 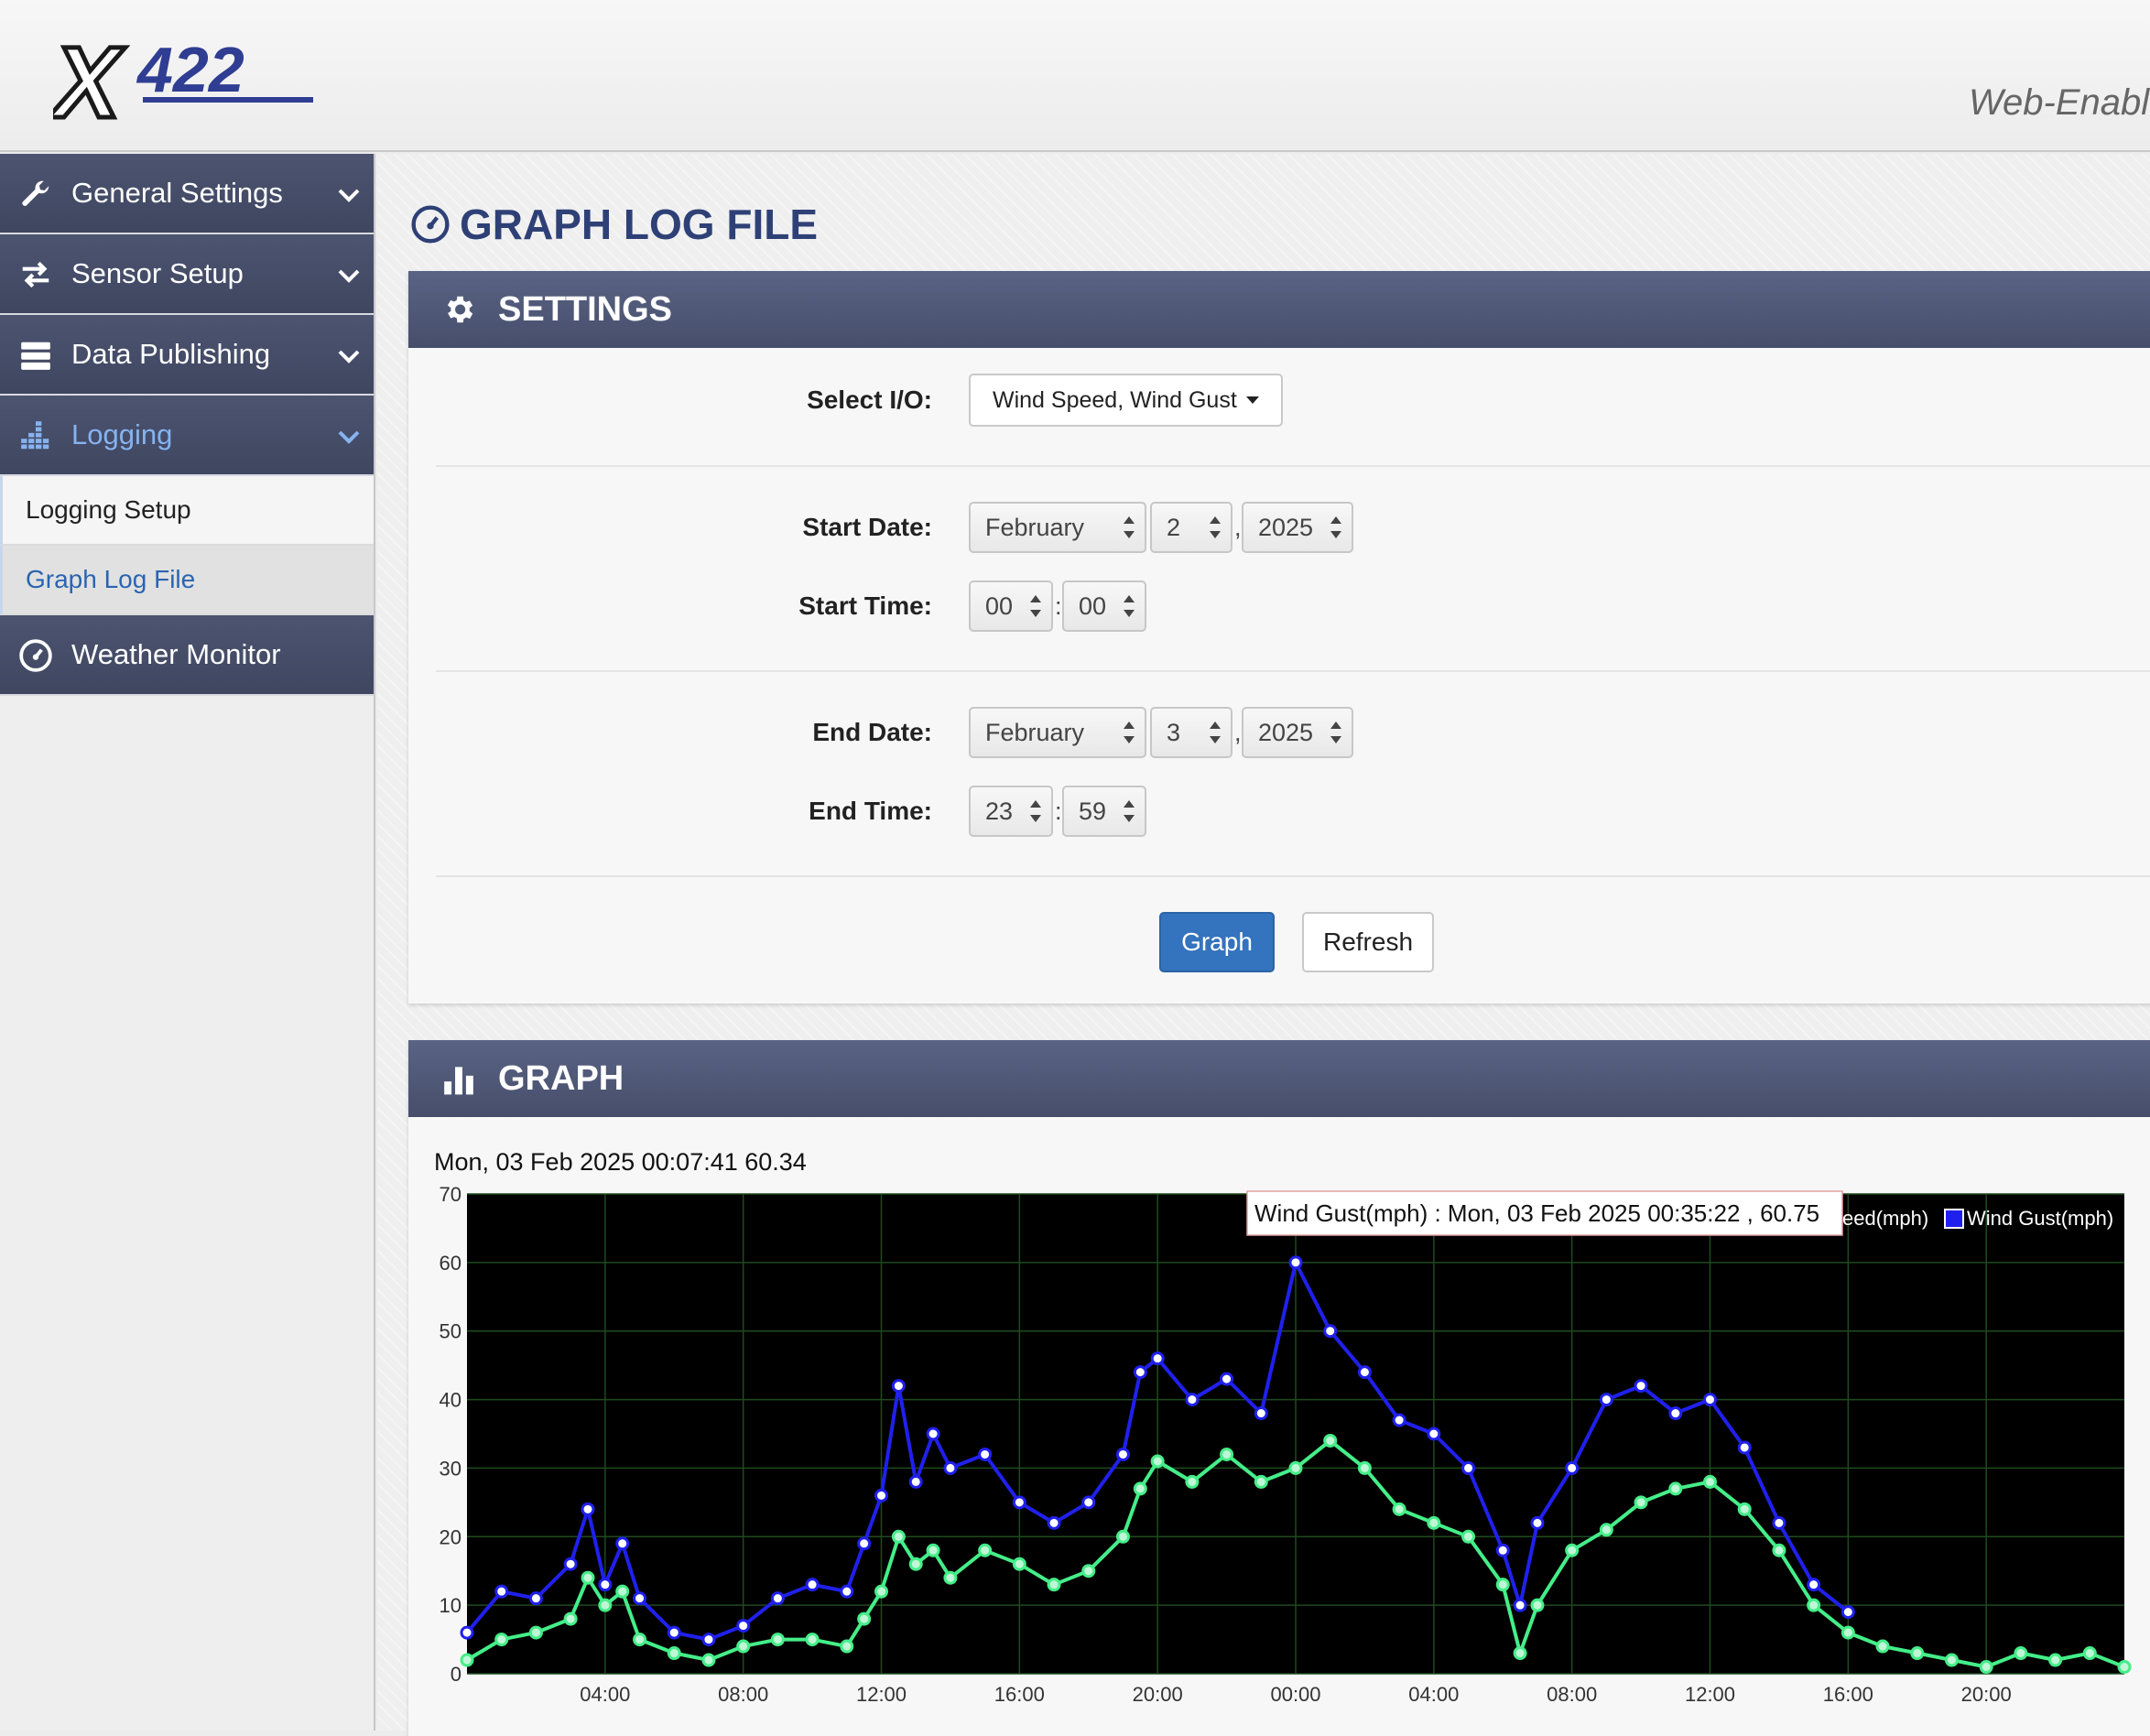 I want to click on end-day-select: 3, so click(x=1191, y=733).